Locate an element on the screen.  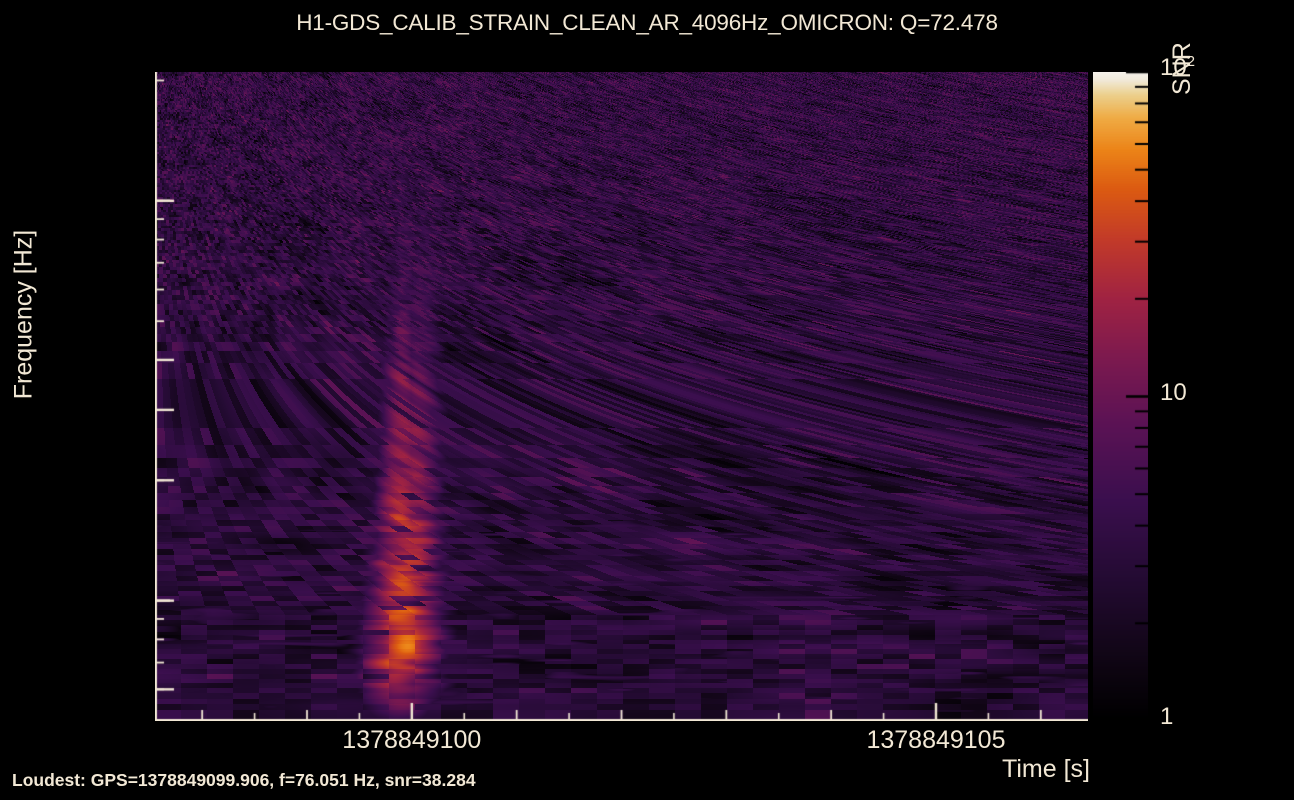
x-tick-label: 1378849100 is located at coordinates (412, 740).